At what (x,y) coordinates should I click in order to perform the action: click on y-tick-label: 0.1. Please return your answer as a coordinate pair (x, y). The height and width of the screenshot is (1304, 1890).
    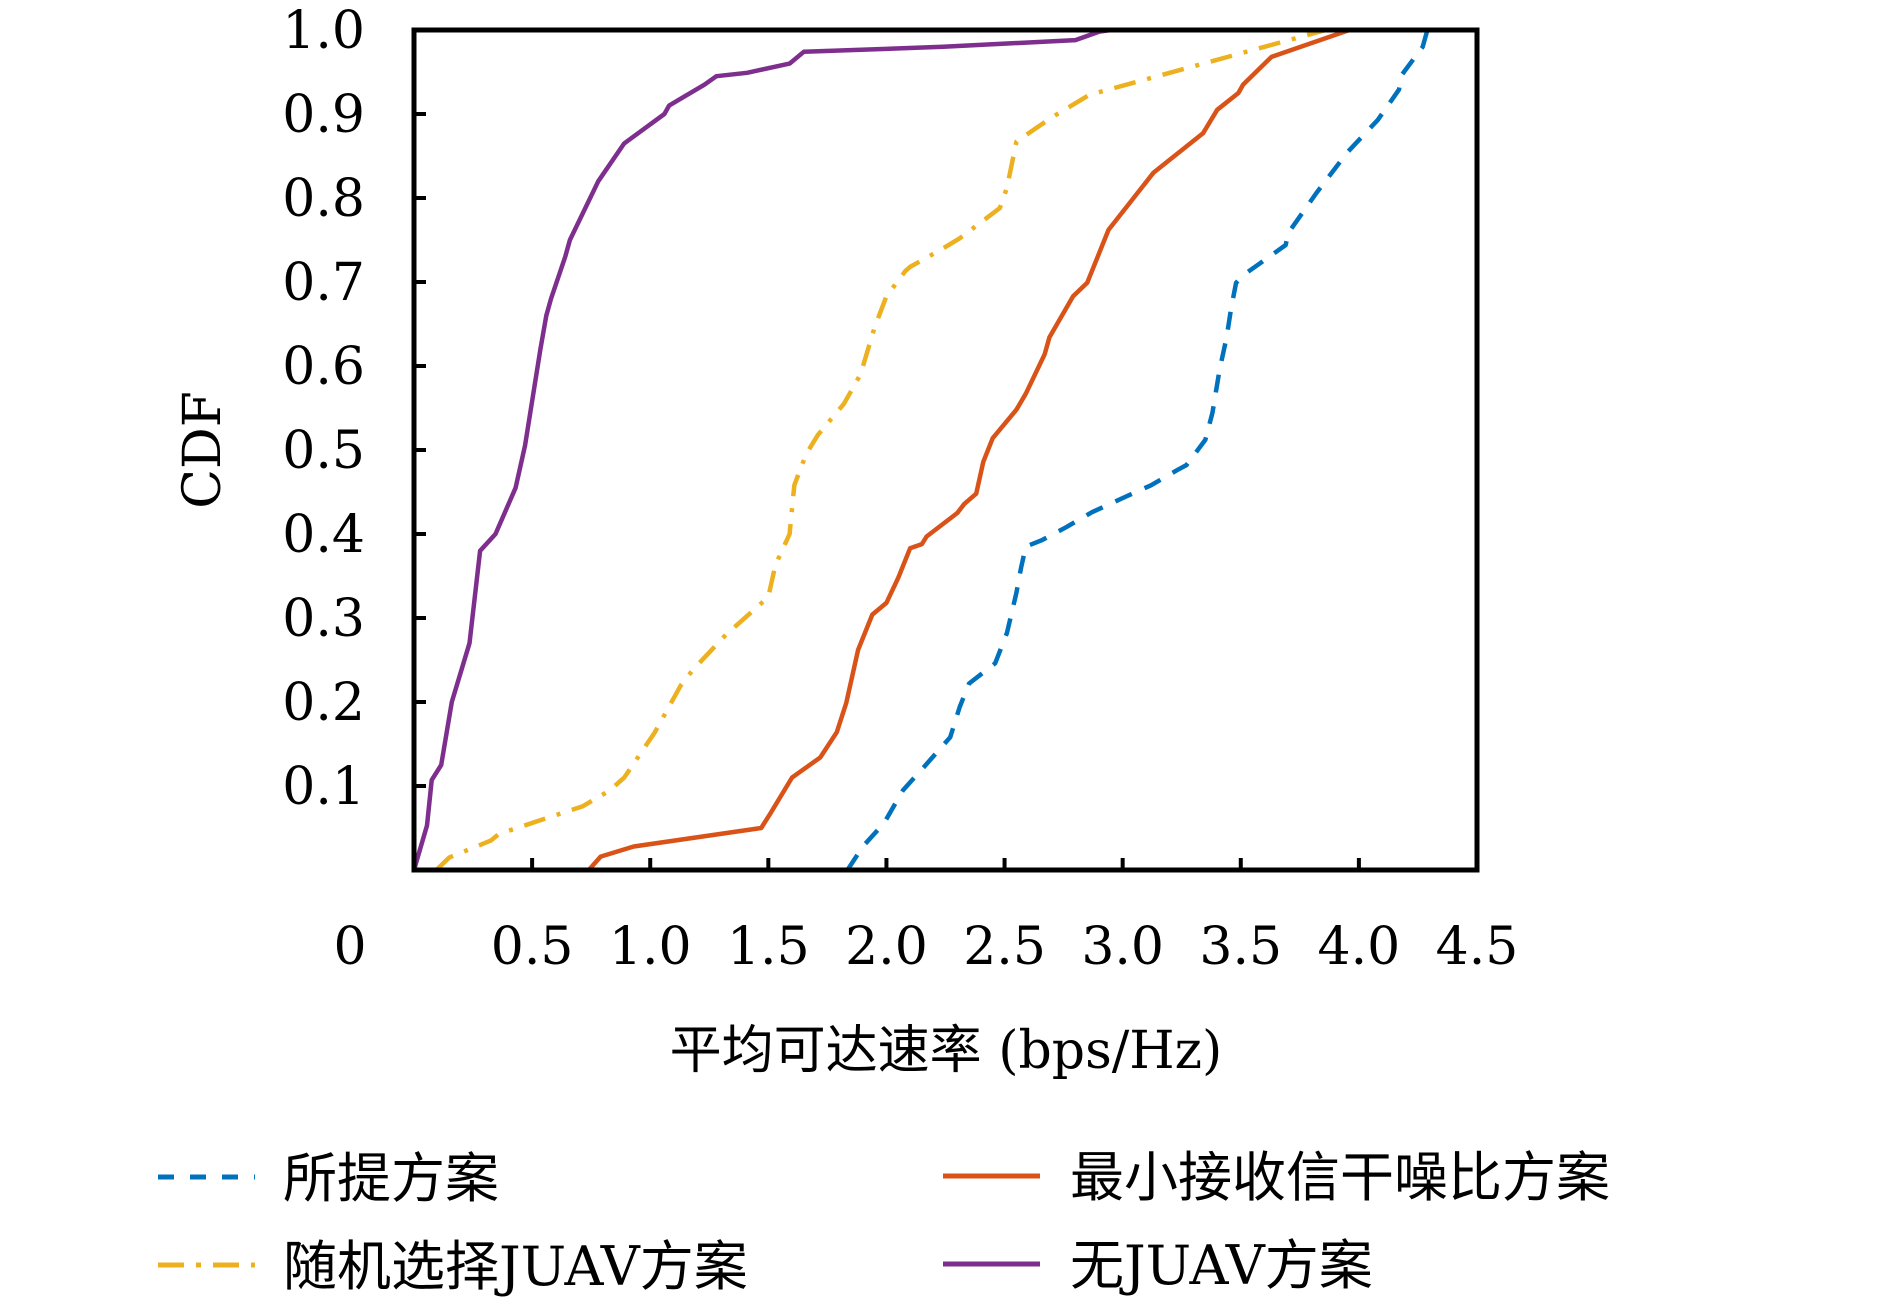
    Looking at the image, I should click on (323, 787).